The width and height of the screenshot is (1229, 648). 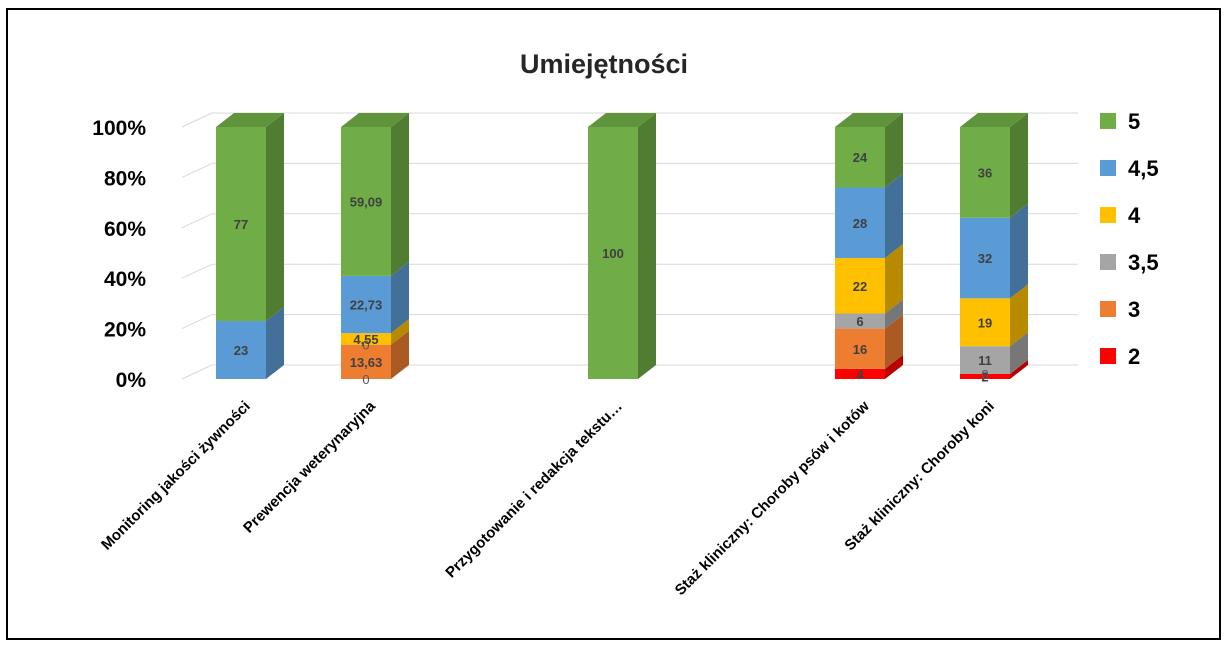 I want to click on data-label: 16, so click(x=860, y=349).